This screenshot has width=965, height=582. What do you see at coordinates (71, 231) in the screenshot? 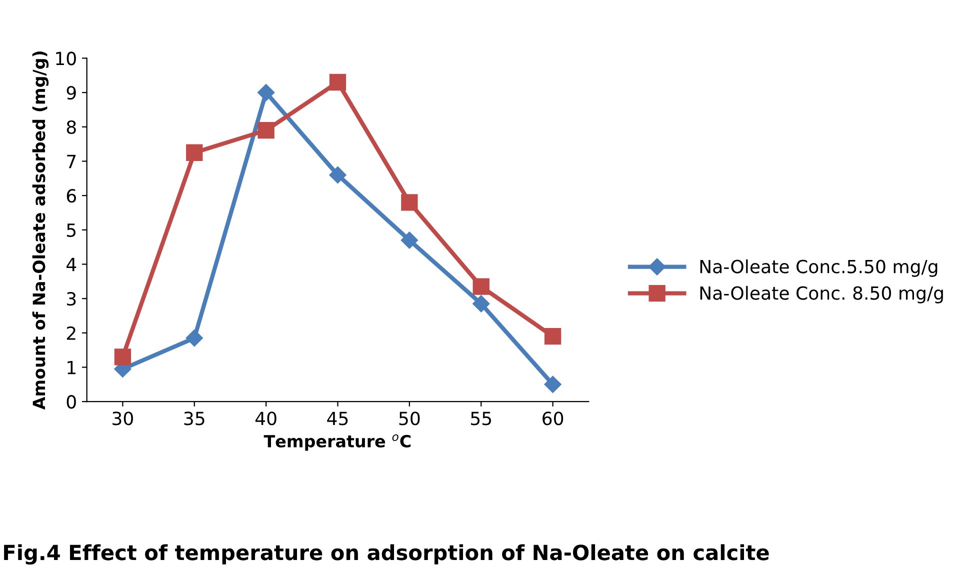
I see `y-tick-label: 5` at bounding box center [71, 231].